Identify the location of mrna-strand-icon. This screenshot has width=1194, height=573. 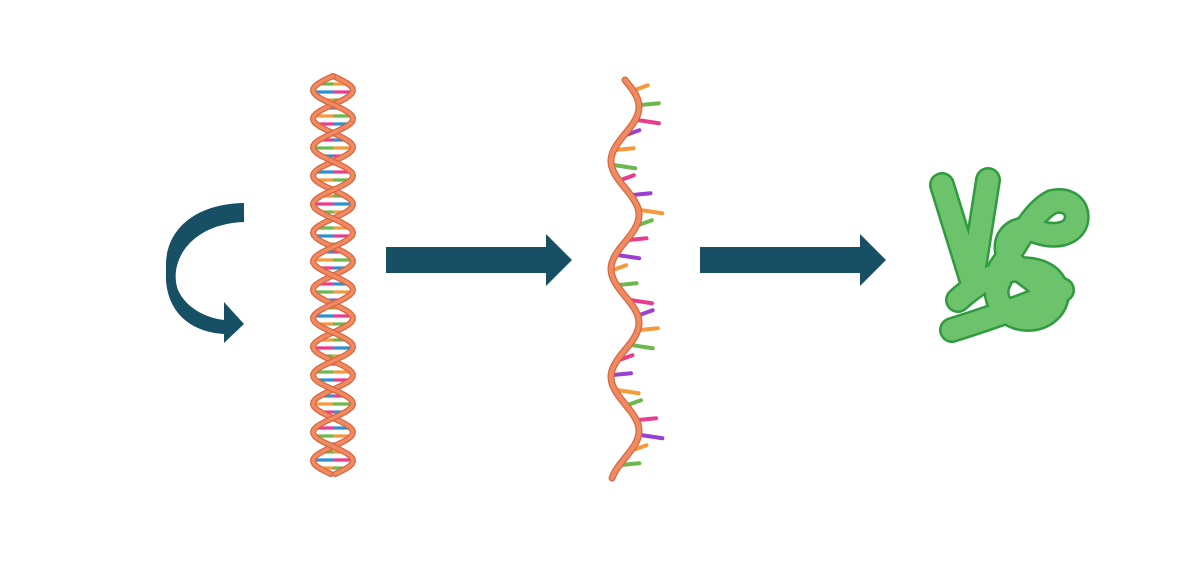
(636, 279).